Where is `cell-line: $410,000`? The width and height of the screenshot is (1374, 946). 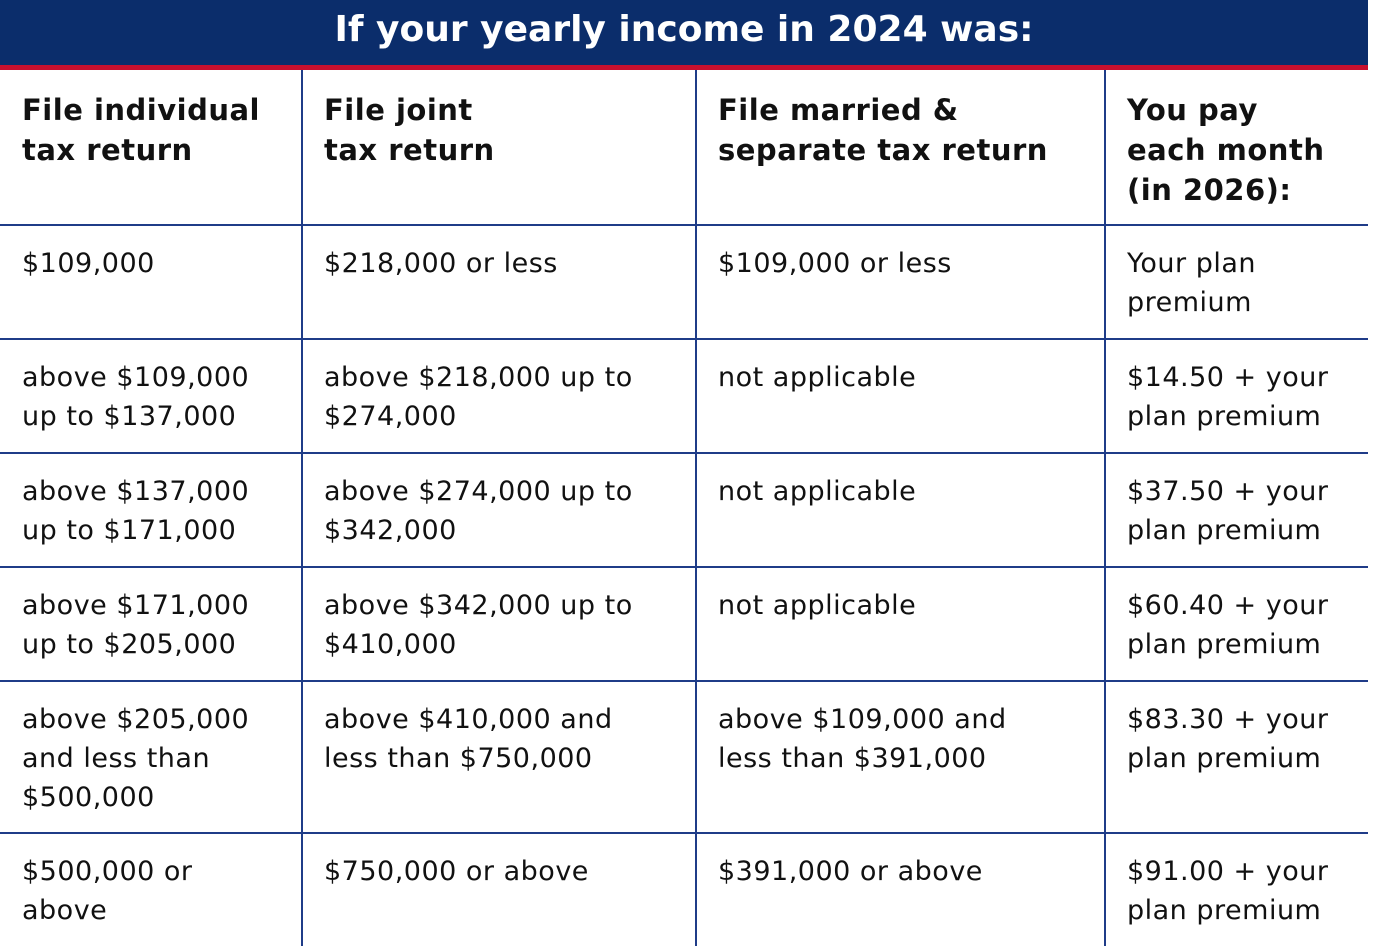
cell-line: $410,000 is located at coordinates (390, 644).